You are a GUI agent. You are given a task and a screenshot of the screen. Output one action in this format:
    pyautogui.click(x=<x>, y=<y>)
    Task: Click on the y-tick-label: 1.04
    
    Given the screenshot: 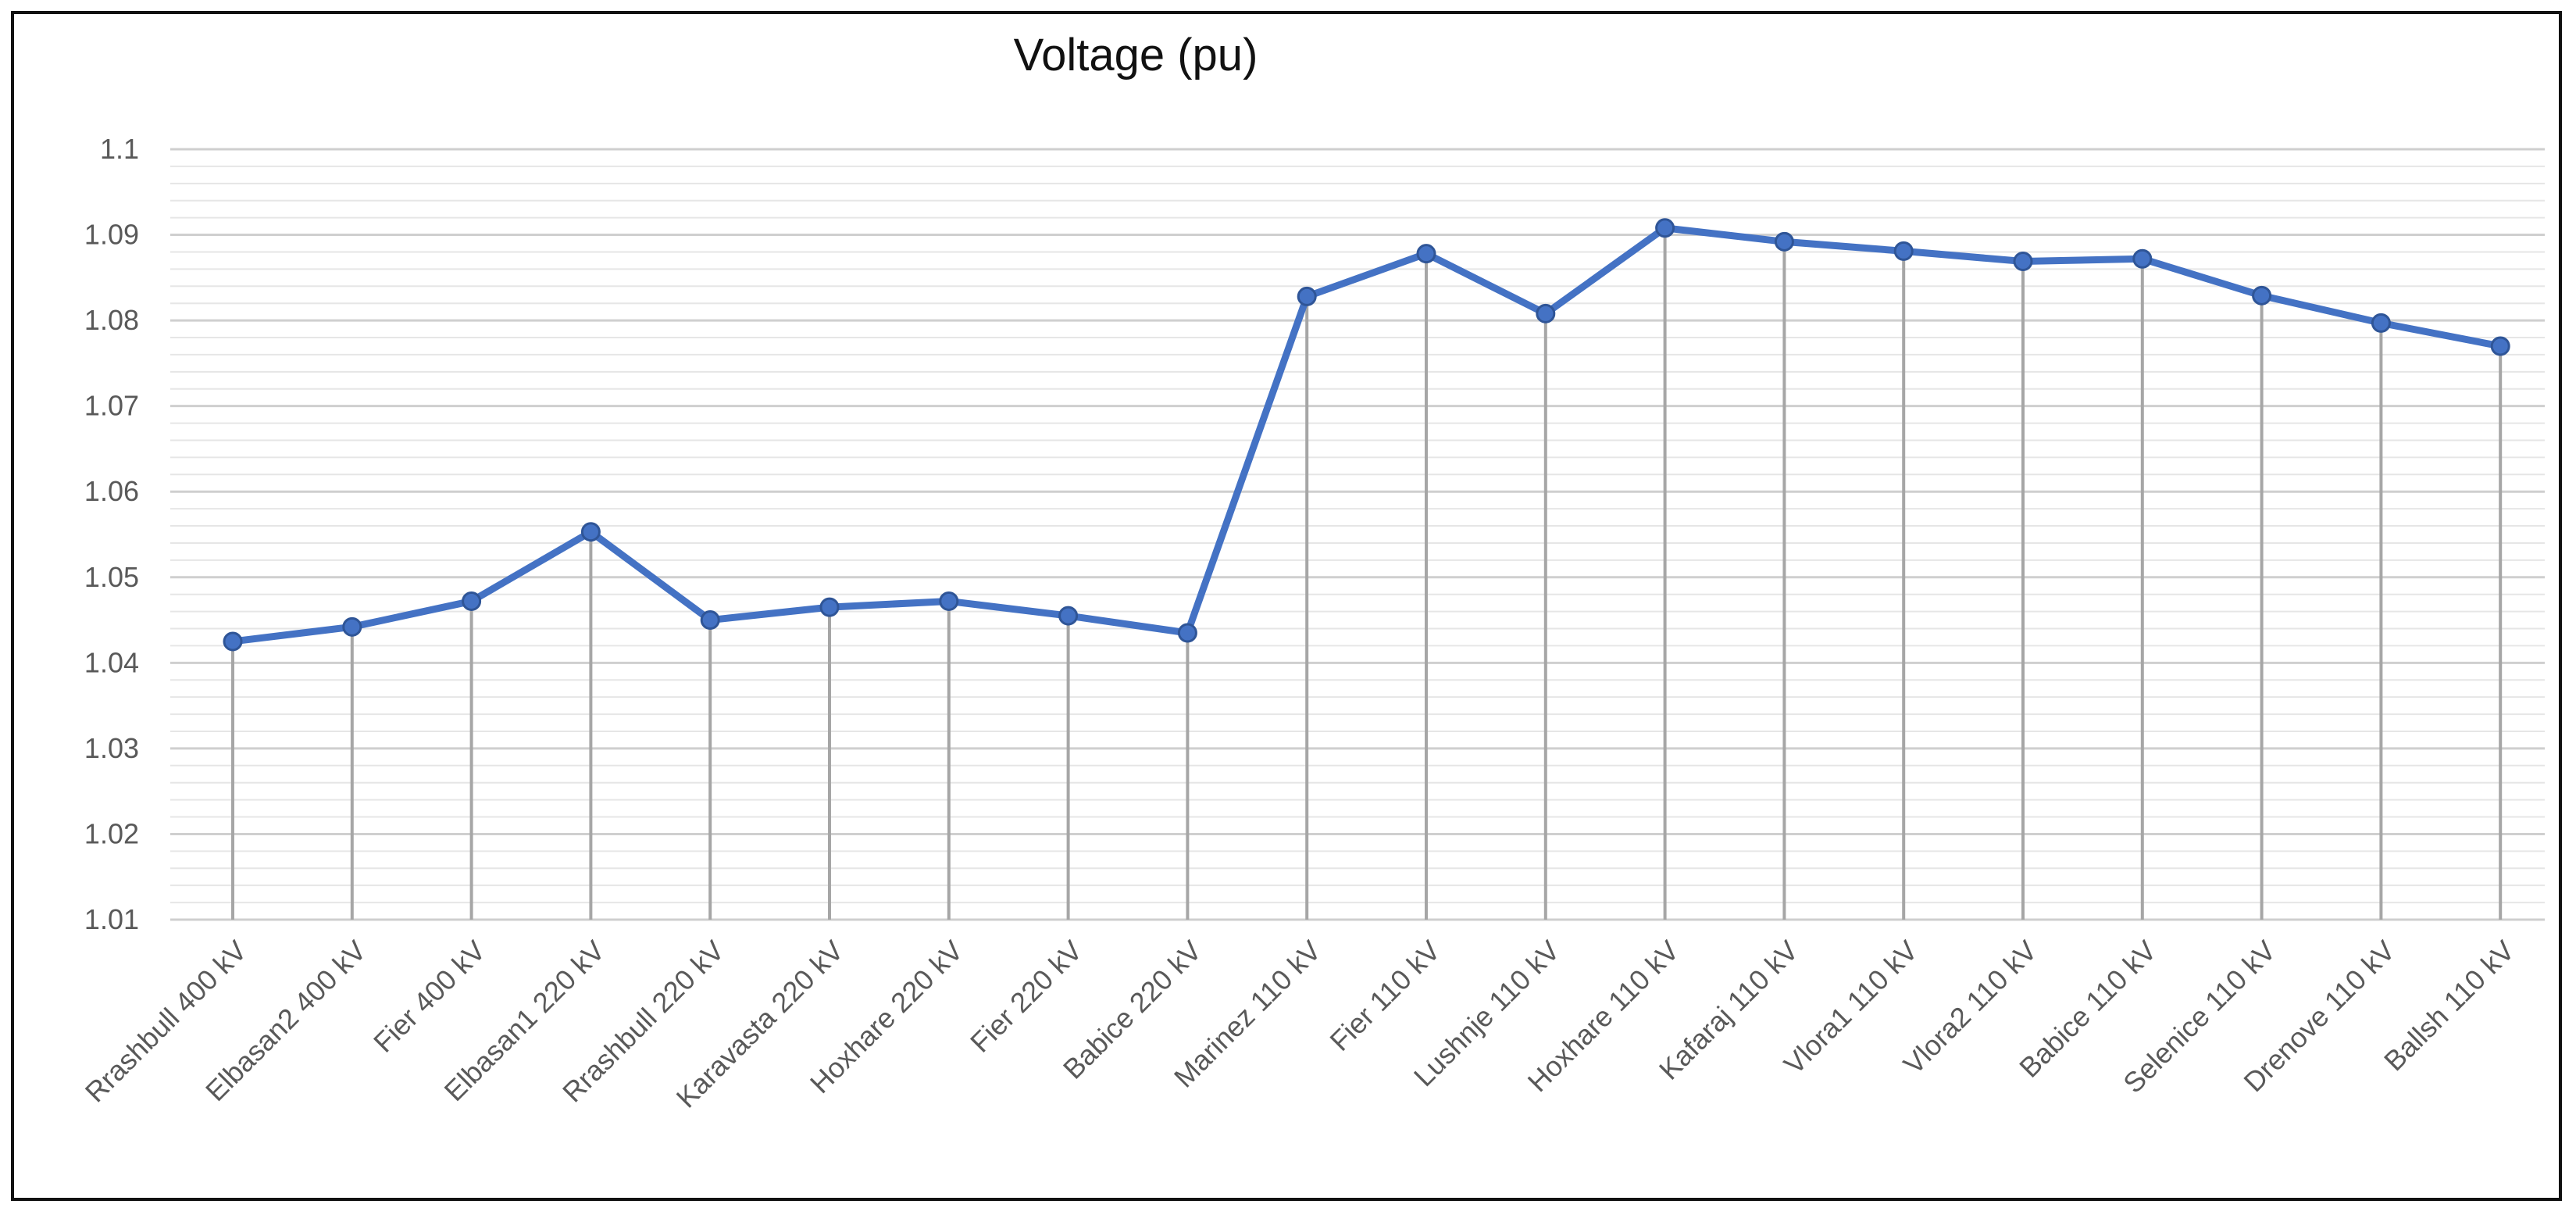 What is the action you would take?
    pyautogui.click(x=111, y=662)
    